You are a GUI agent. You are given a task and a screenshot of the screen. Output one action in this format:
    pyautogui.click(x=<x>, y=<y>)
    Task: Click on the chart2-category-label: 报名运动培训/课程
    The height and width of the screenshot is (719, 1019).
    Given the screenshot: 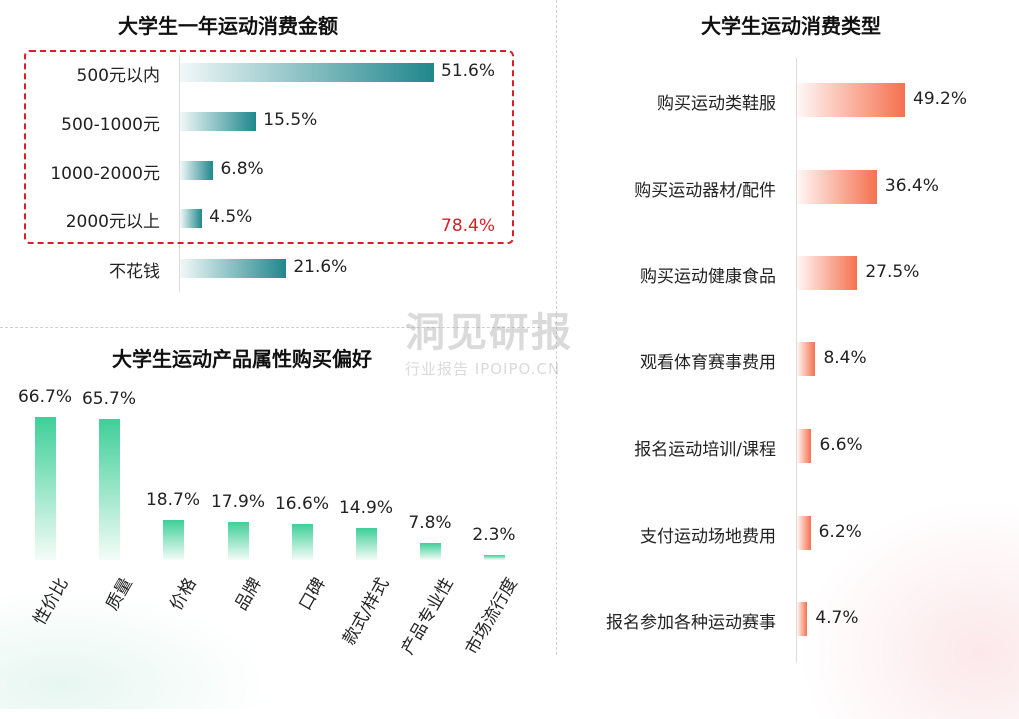 What is the action you would take?
    pyautogui.click(x=705, y=450)
    